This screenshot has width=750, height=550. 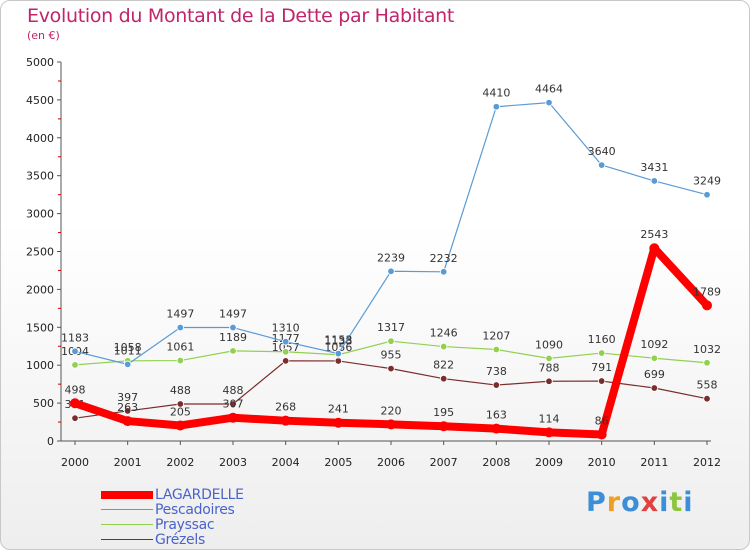 What do you see at coordinates (391, 257) in the screenshot?
I see `data-label: 2239` at bounding box center [391, 257].